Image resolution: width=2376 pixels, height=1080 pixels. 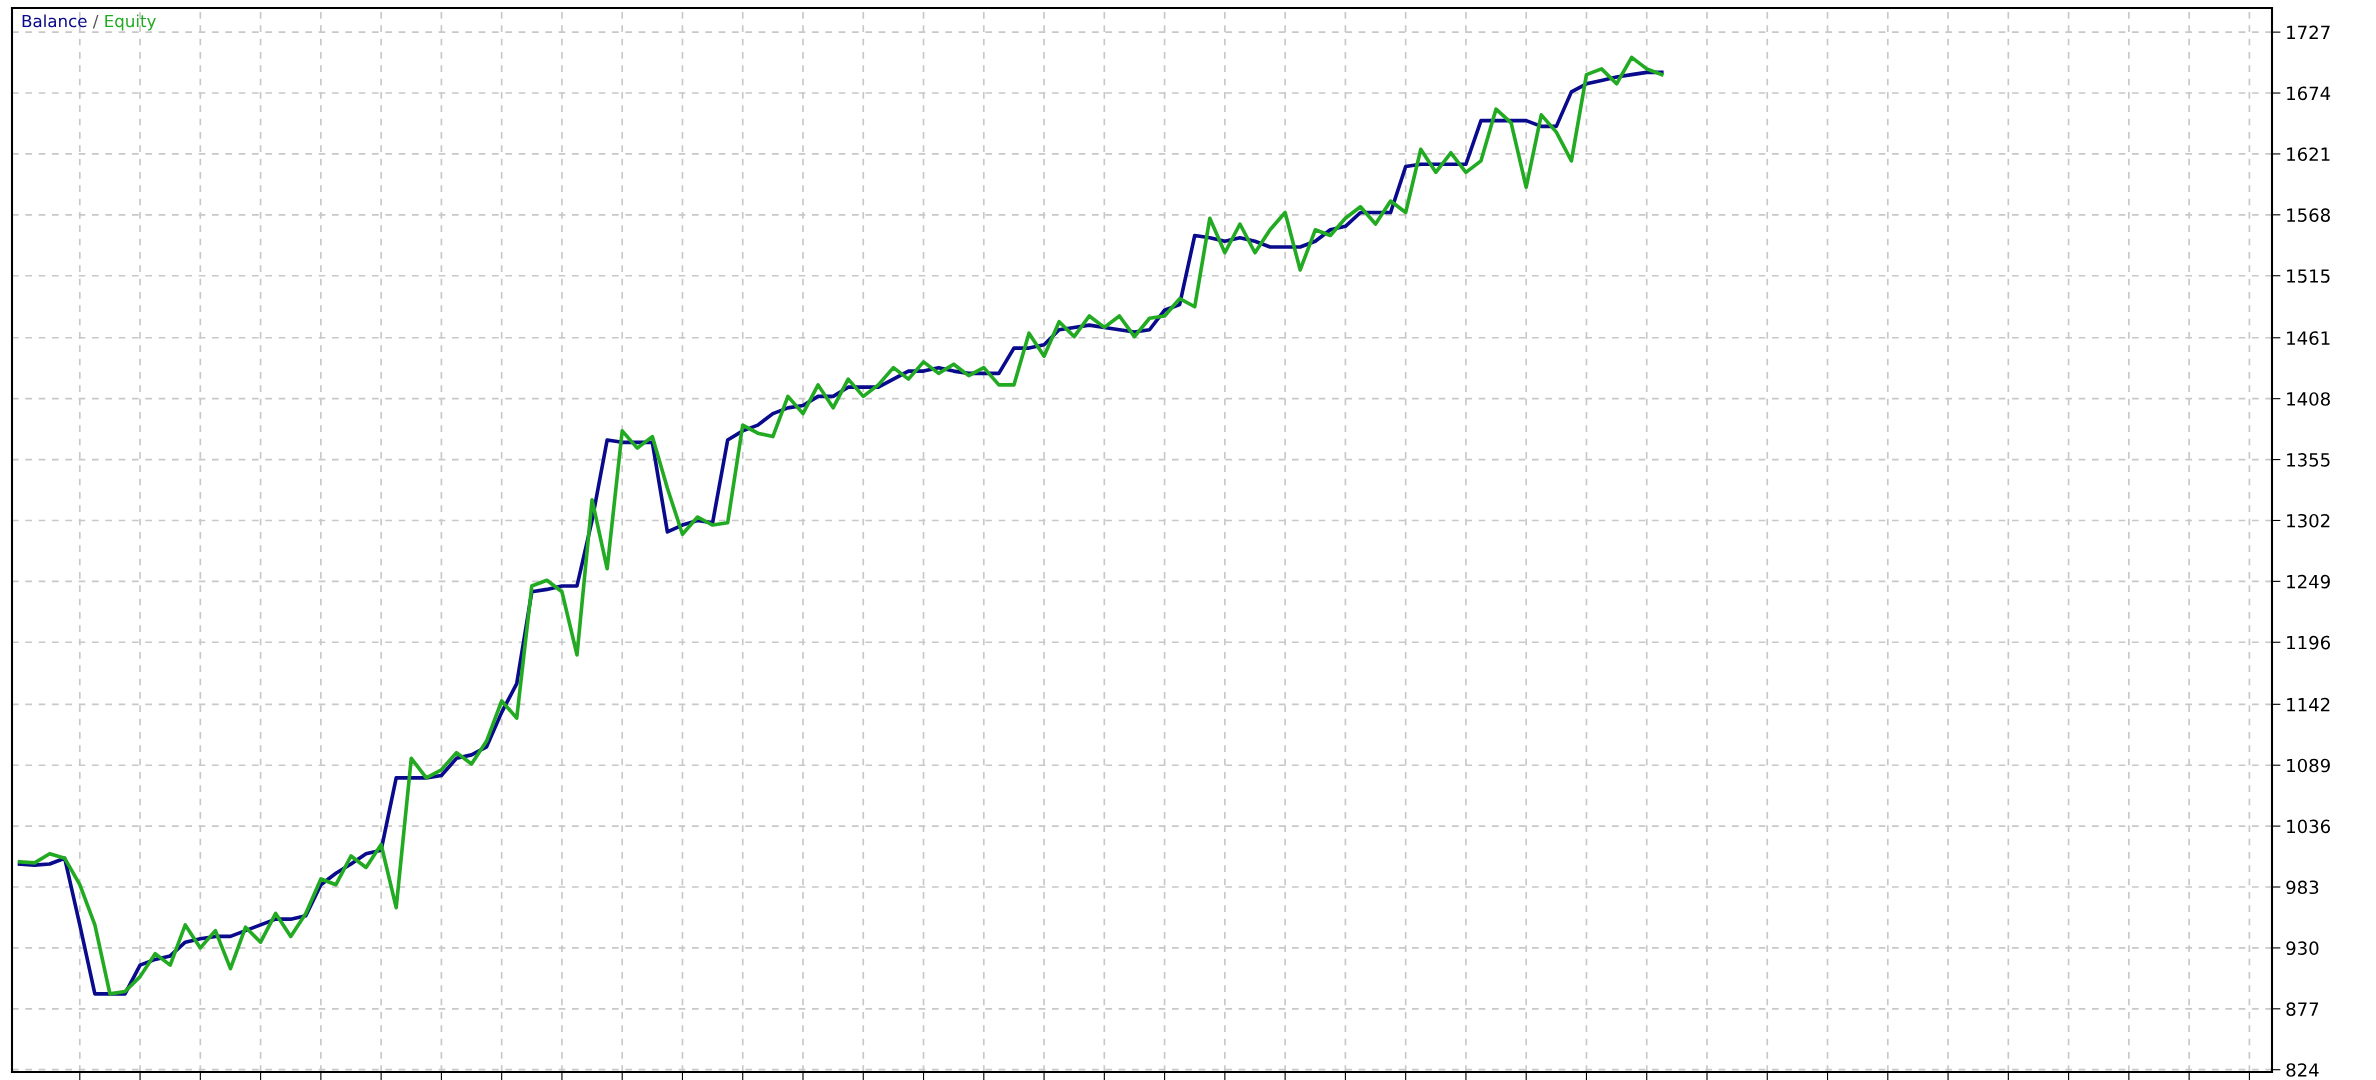 I want to click on y-tick-label: 1196, so click(x=2309, y=642).